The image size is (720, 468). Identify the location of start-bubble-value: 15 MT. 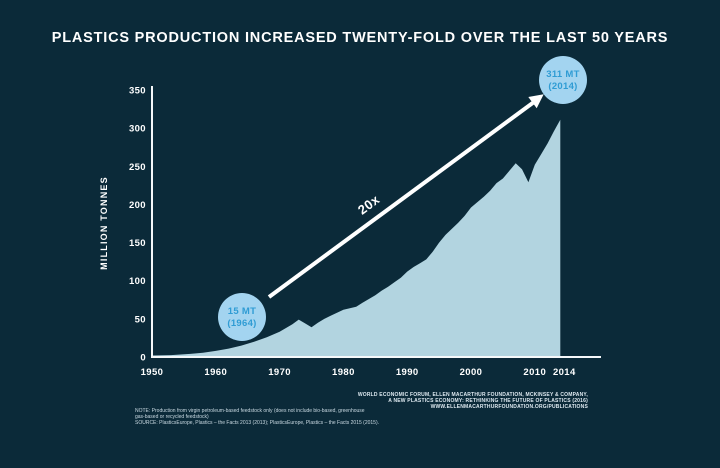
(242, 311).